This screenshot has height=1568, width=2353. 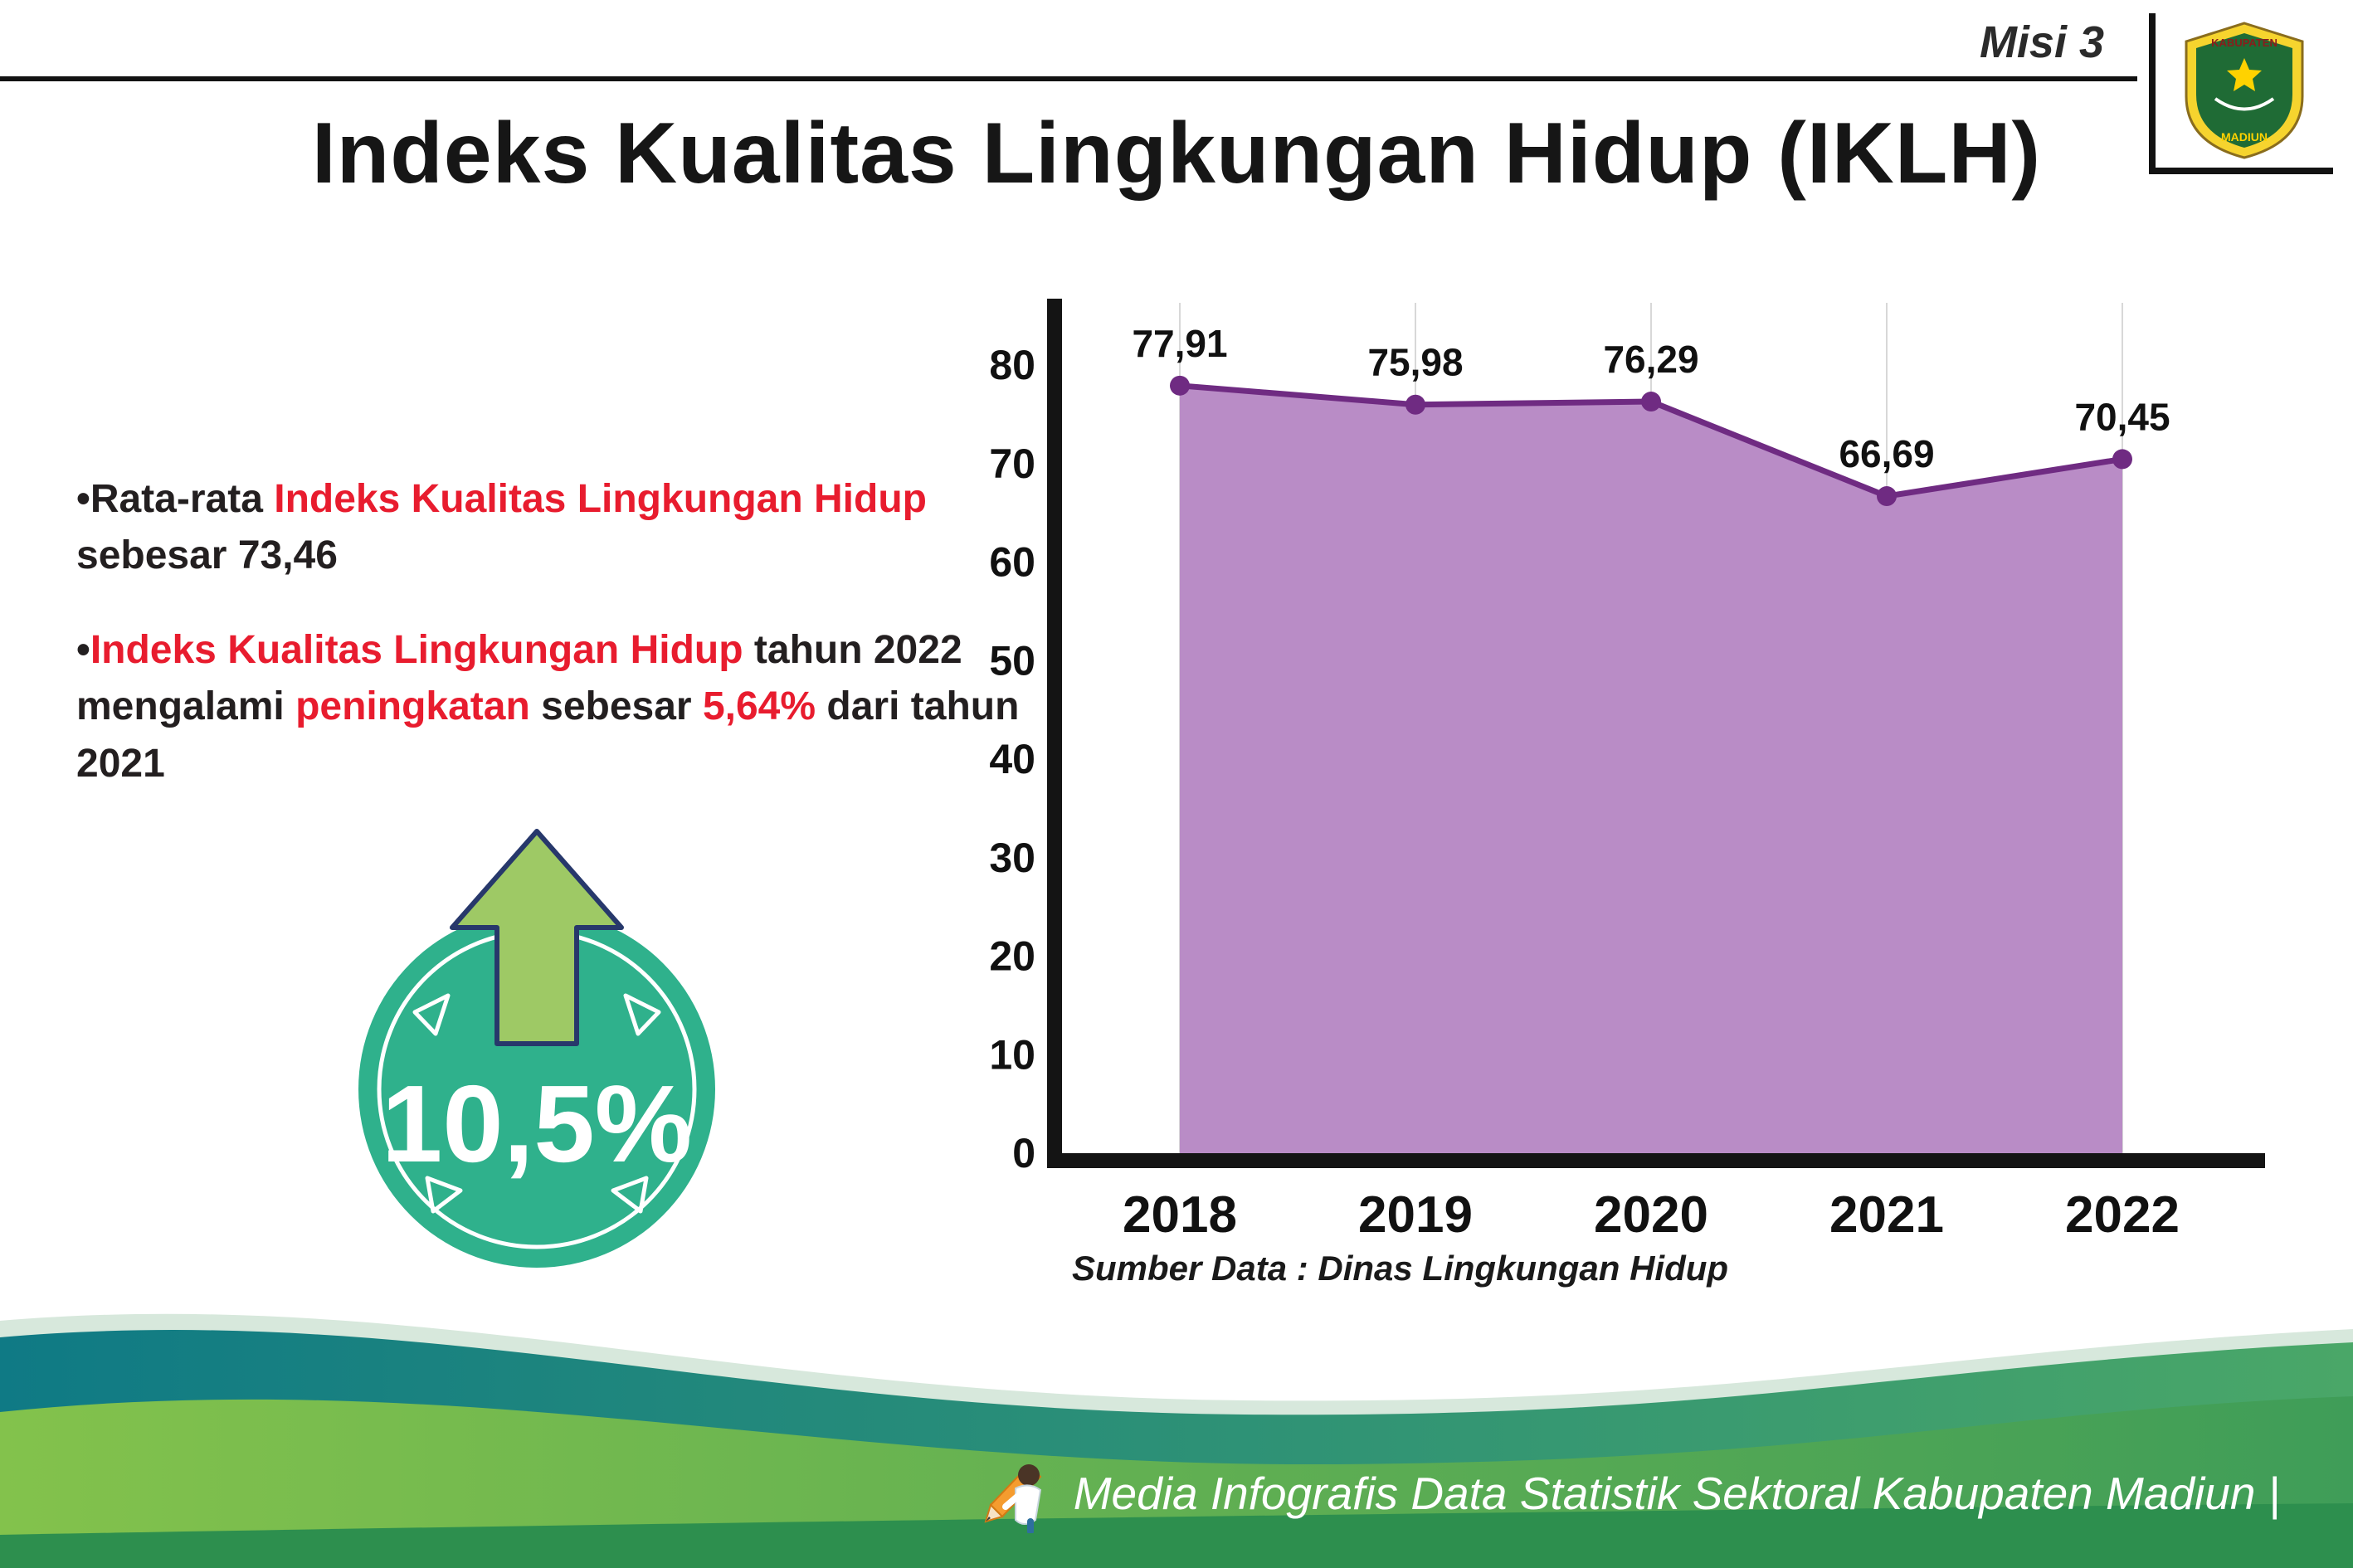 I want to click on bullet1-highlight: Indeks Kualitas Lingkungan Hidup, so click(x=600, y=499).